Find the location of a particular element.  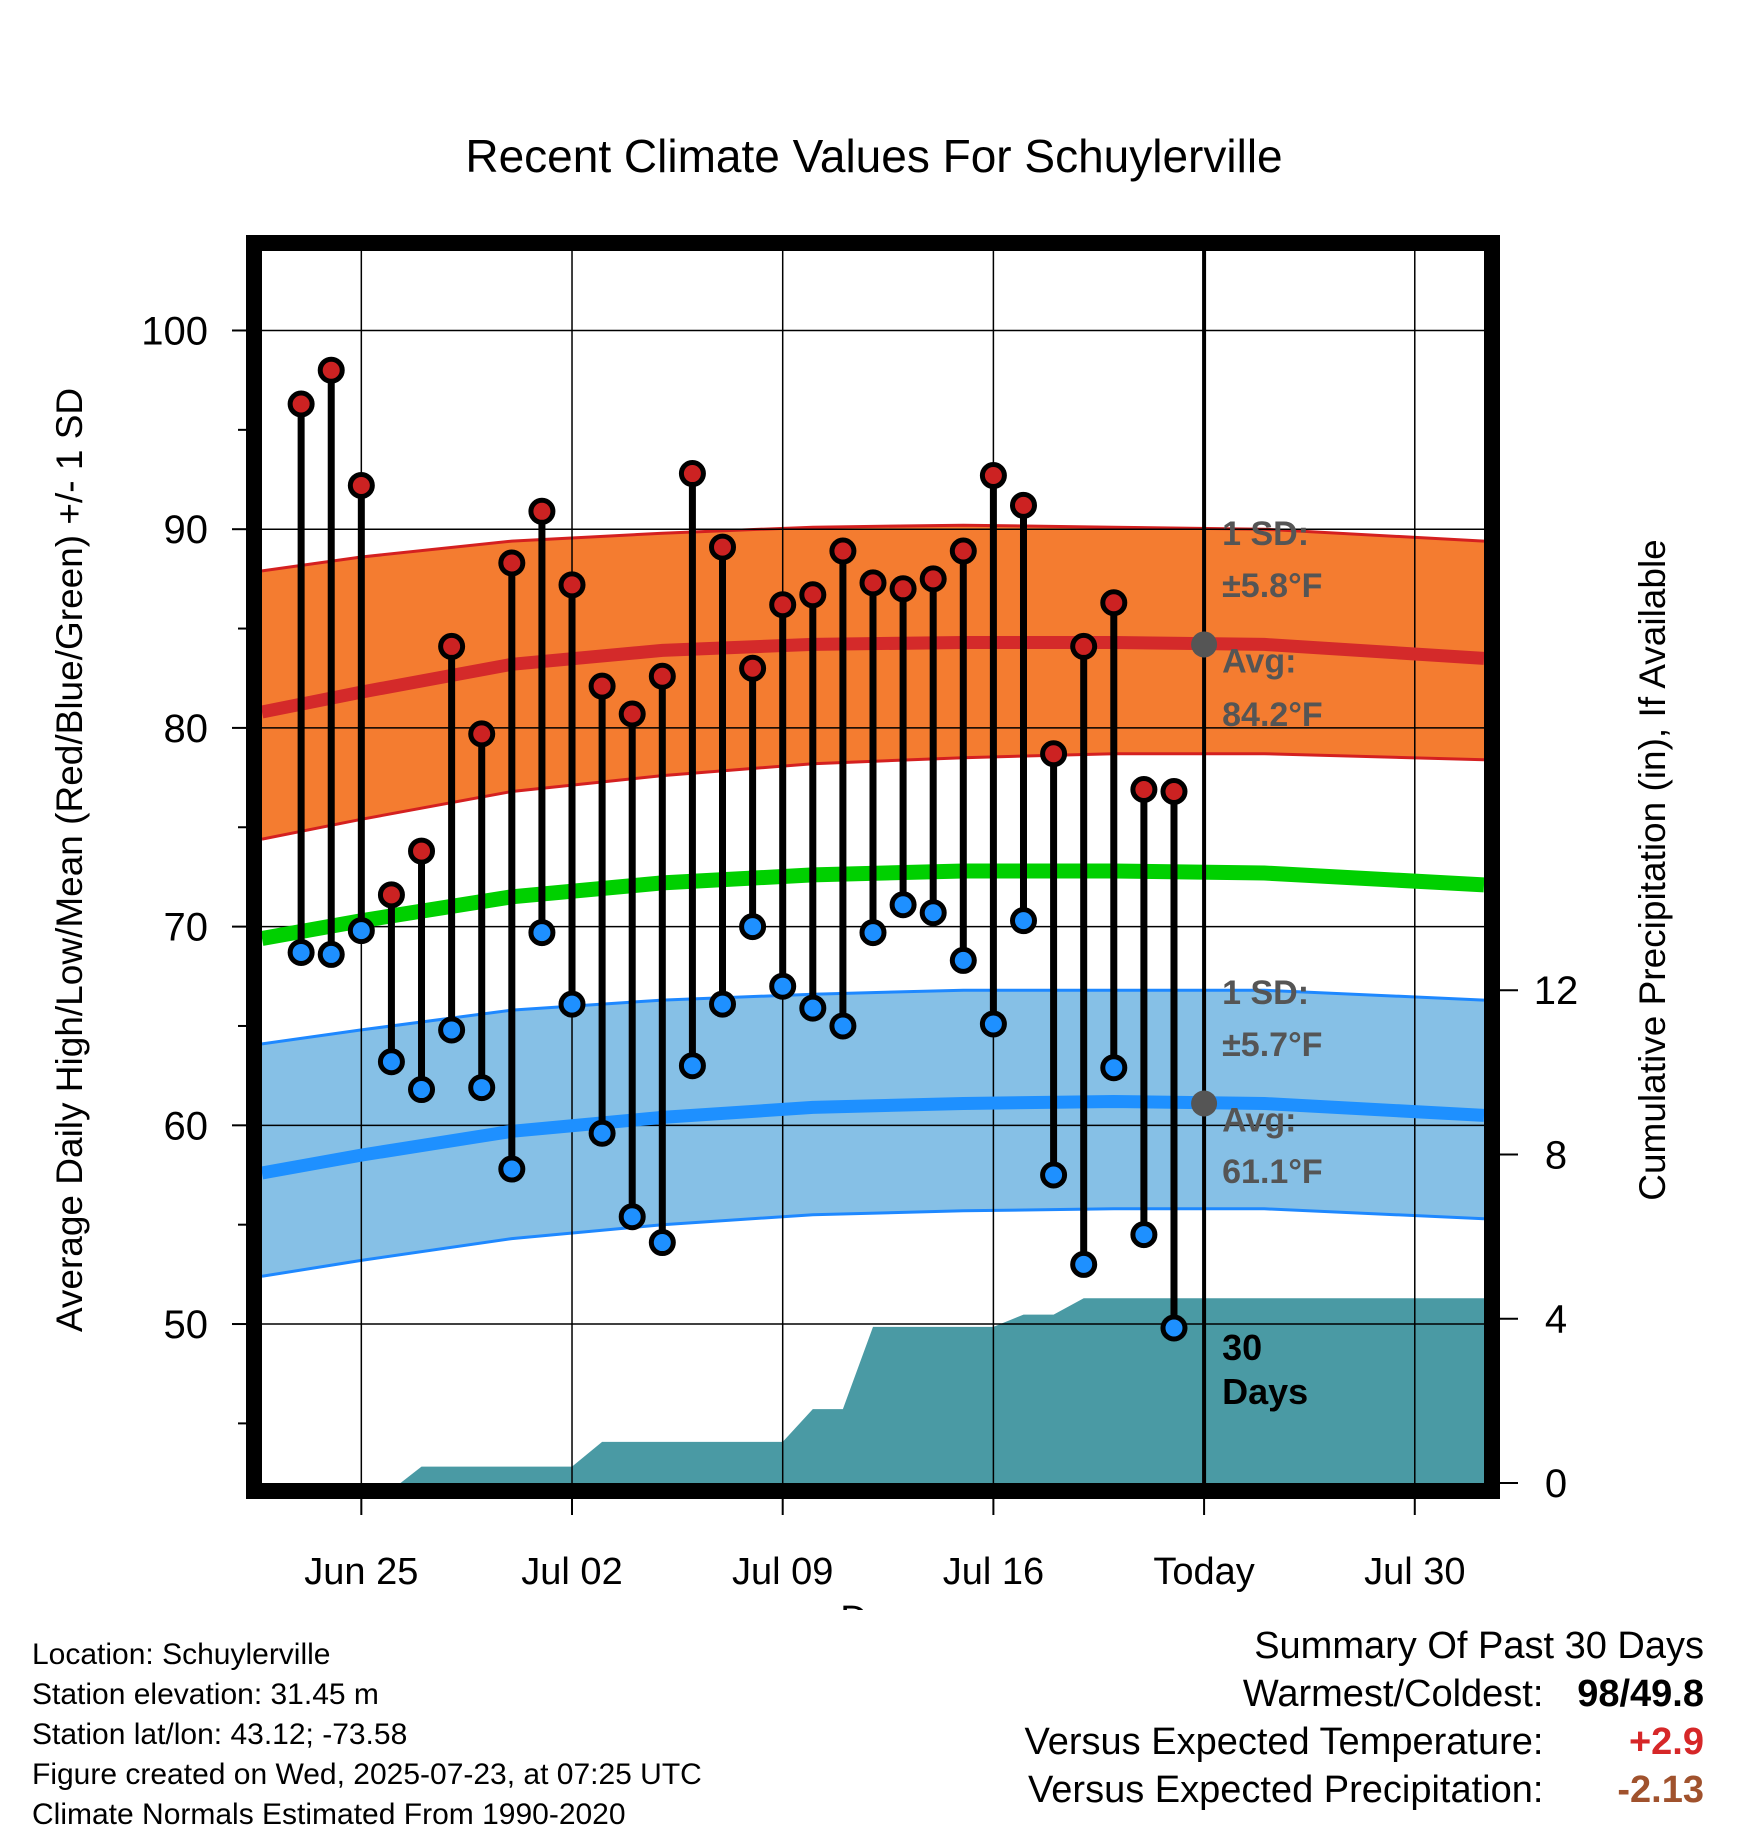

y2-tick-label: 8 is located at coordinates (1556, 1155).